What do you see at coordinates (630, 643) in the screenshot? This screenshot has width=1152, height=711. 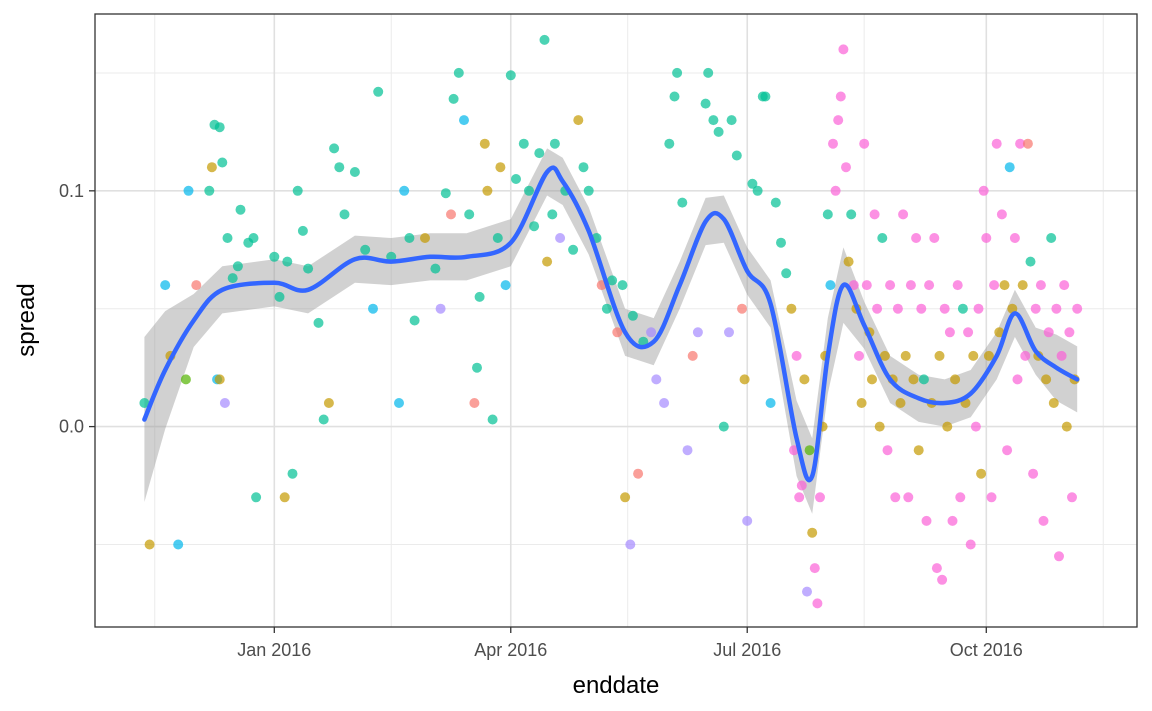 I see `x-axis: Jan 2016 Apr 2016 Jul 2016 Oct 2016` at bounding box center [630, 643].